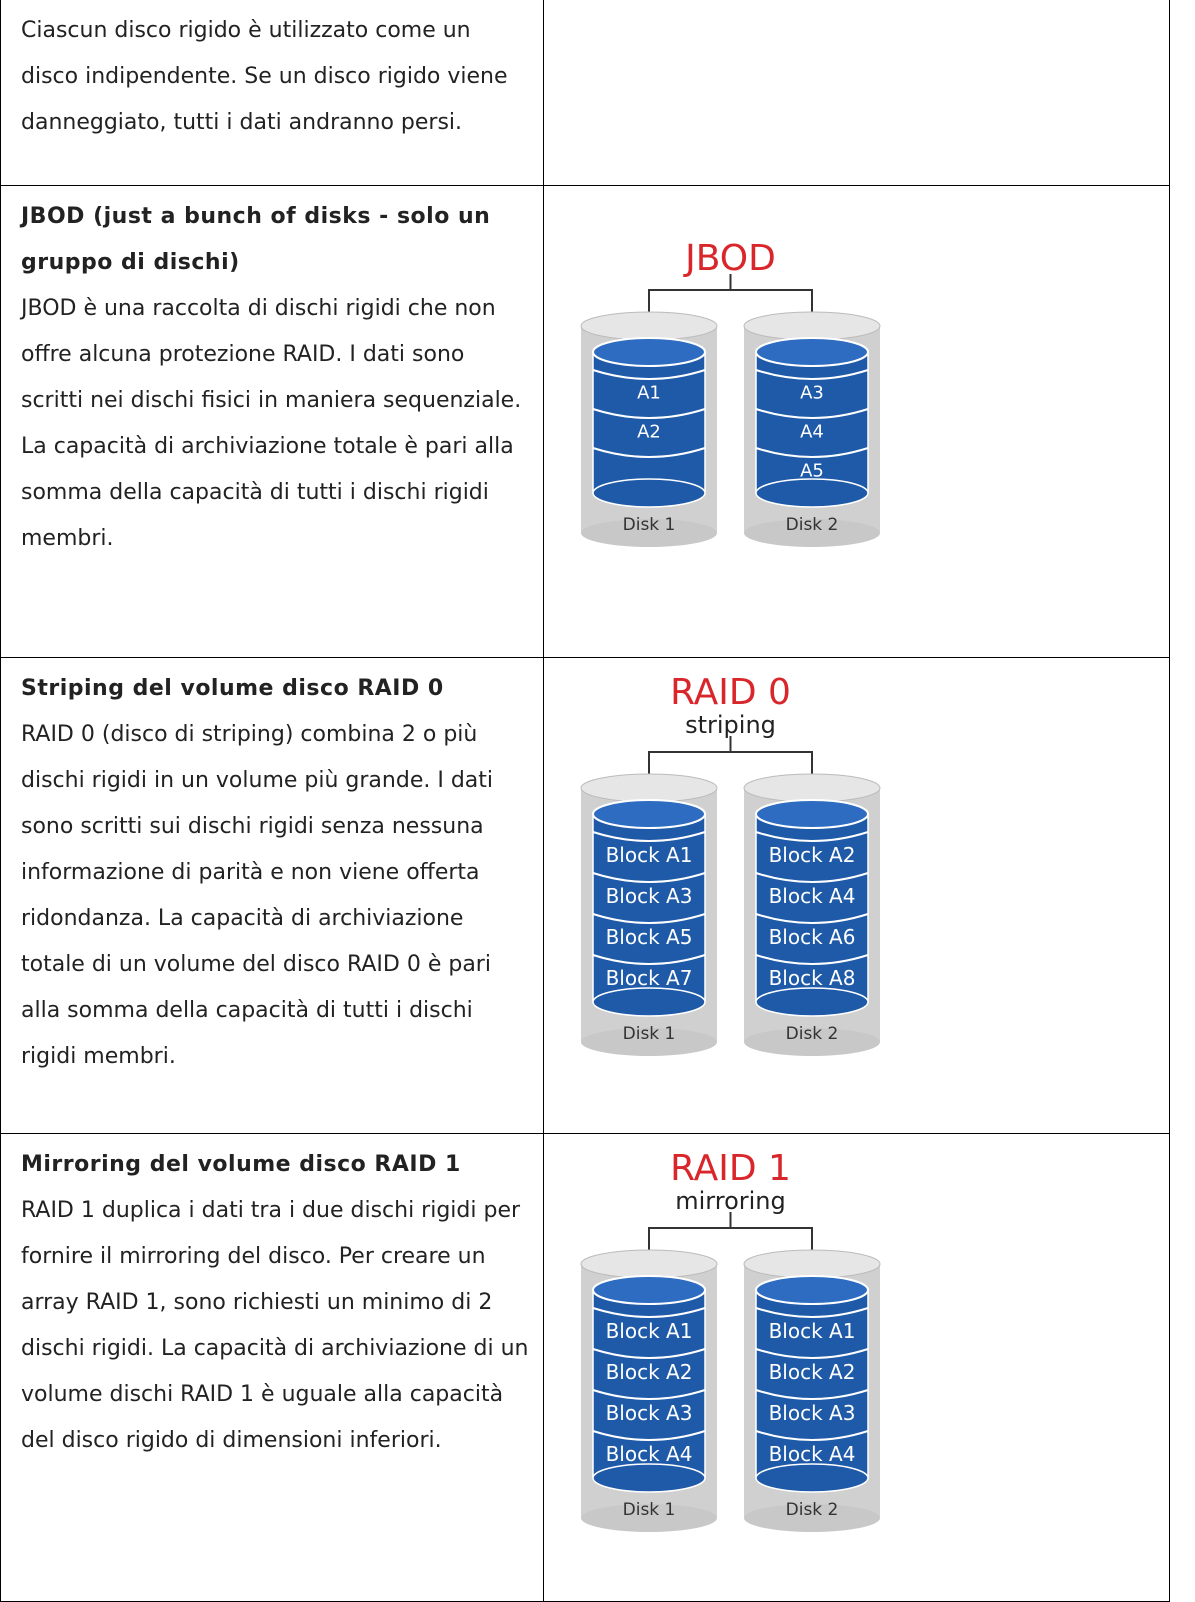 This screenshot has height=1602, width=1195. I want to click on block-label: A3, so click(812, 393).